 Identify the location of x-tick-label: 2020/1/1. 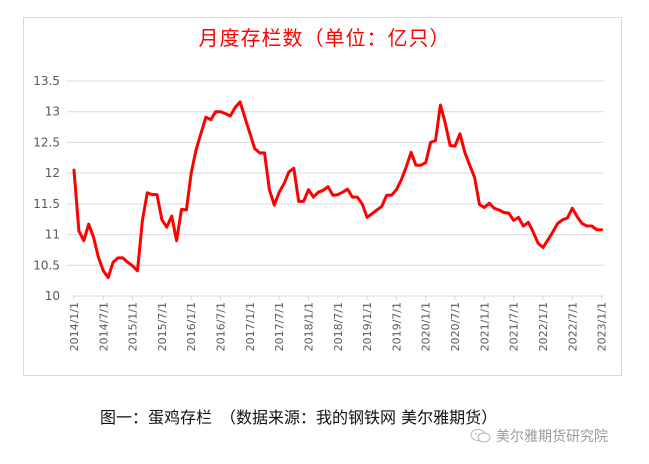
(426, 326).